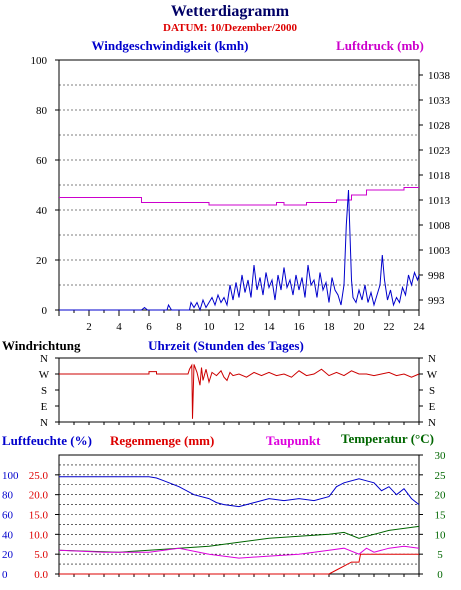 This screenshot has height=590, width=461. I want to click on wind-y-tick-label: 60, so click(42, 161).